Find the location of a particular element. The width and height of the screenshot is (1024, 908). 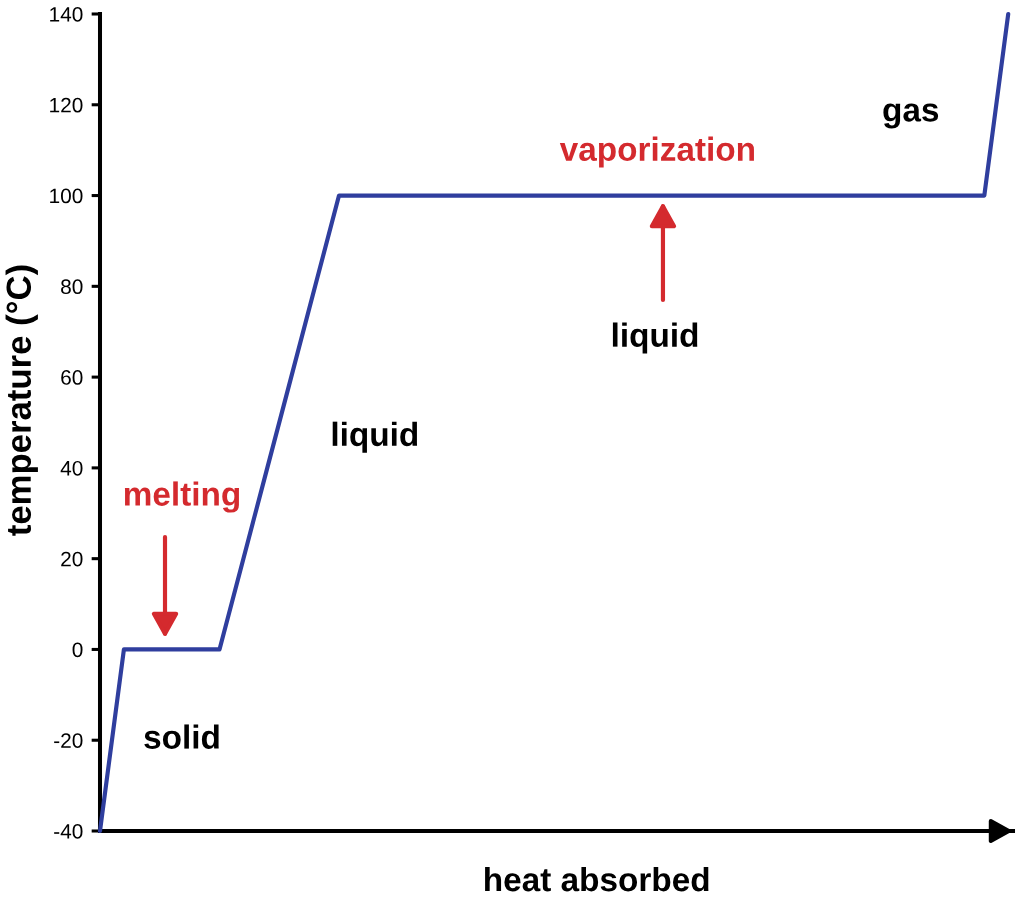

y-tick-label: -40 is located at coordinates (68, 831).